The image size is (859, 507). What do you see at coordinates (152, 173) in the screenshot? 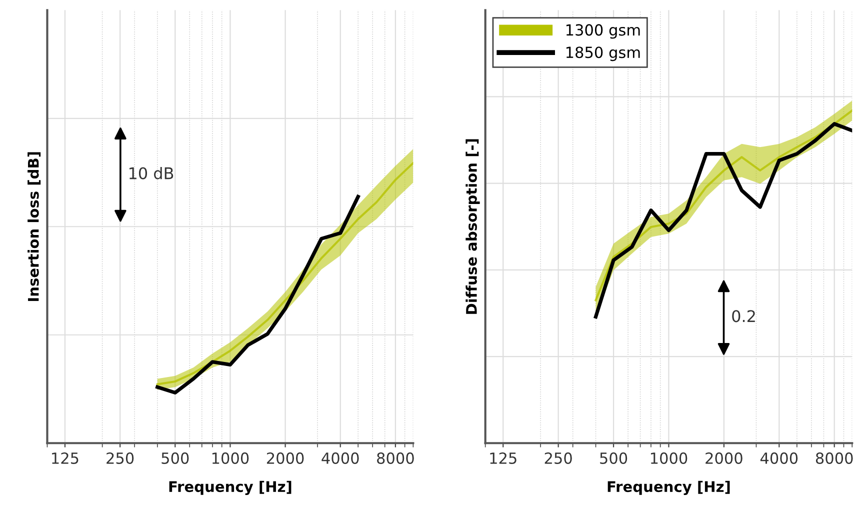
I see `annotation: 10 dB` at bounding box center [152, 173].